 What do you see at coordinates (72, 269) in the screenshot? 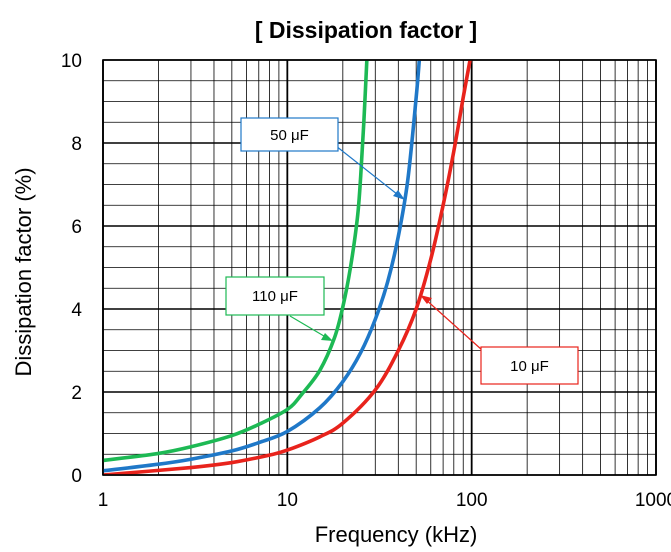
I see `y-tick-labels: 0 2 4 6 8 10` at bounding box center [72, 269].